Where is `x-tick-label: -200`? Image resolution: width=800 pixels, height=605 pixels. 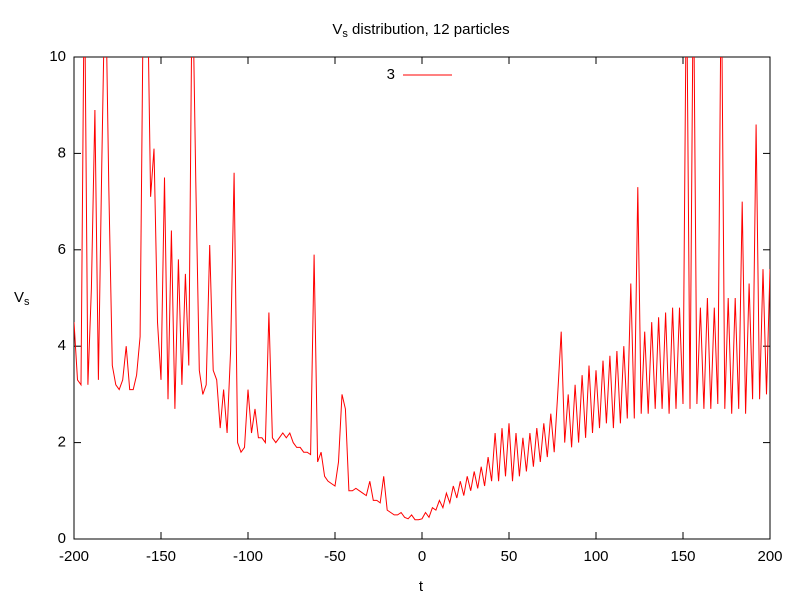
x-tick-label: -200 is located at coordinates (74, 556).